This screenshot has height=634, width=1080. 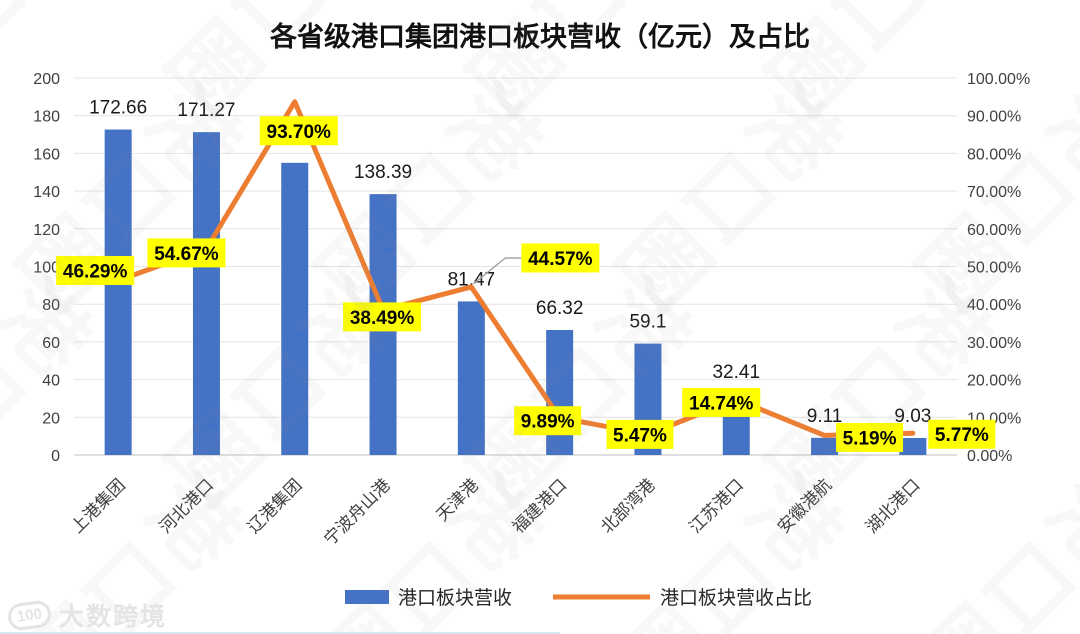 I want to click on footer-logo-text: 大数跨境, so click(x=113, y=617).